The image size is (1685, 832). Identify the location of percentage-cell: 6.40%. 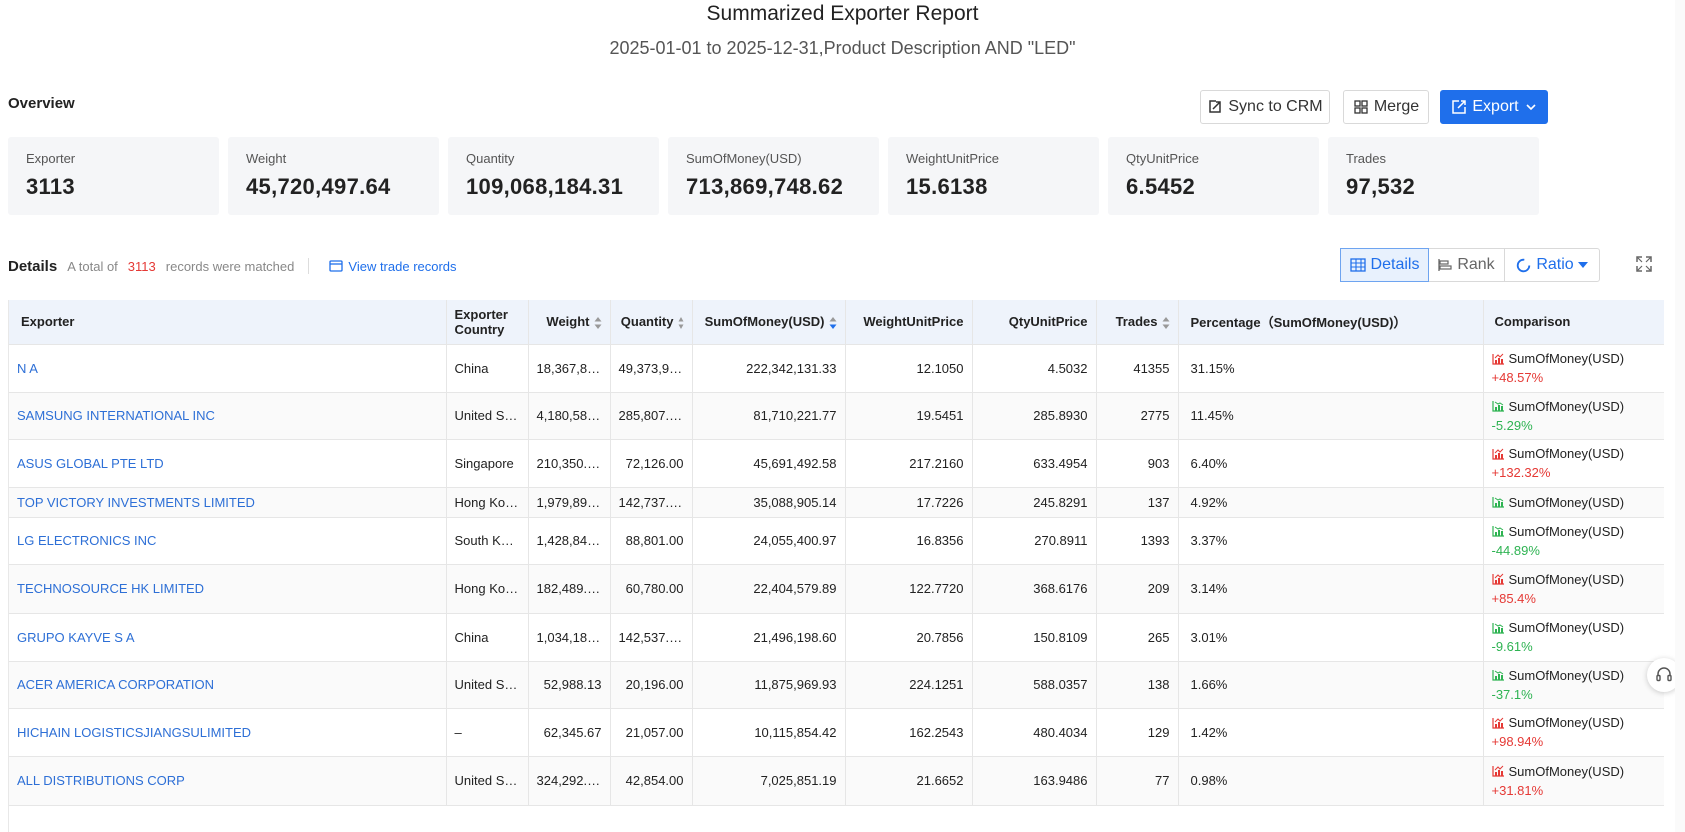
(1331, 463).